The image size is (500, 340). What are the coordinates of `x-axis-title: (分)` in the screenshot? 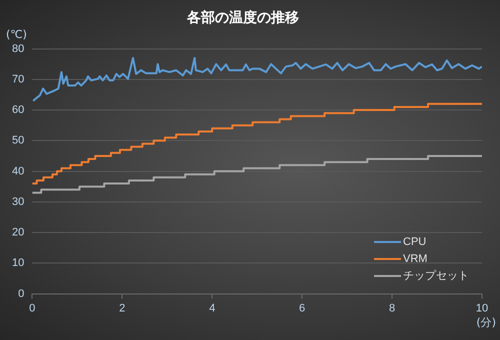 It's located at (486, 323).